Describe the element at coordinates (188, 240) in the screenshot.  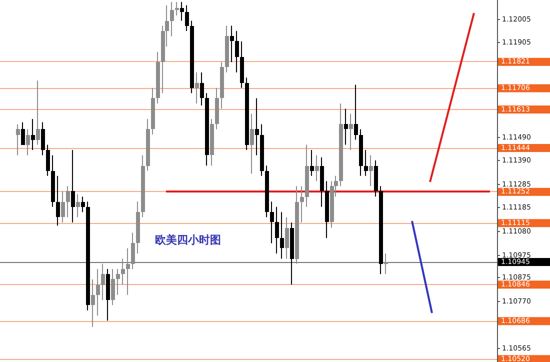
I see `annotation: 欧美四小时图` at that location.